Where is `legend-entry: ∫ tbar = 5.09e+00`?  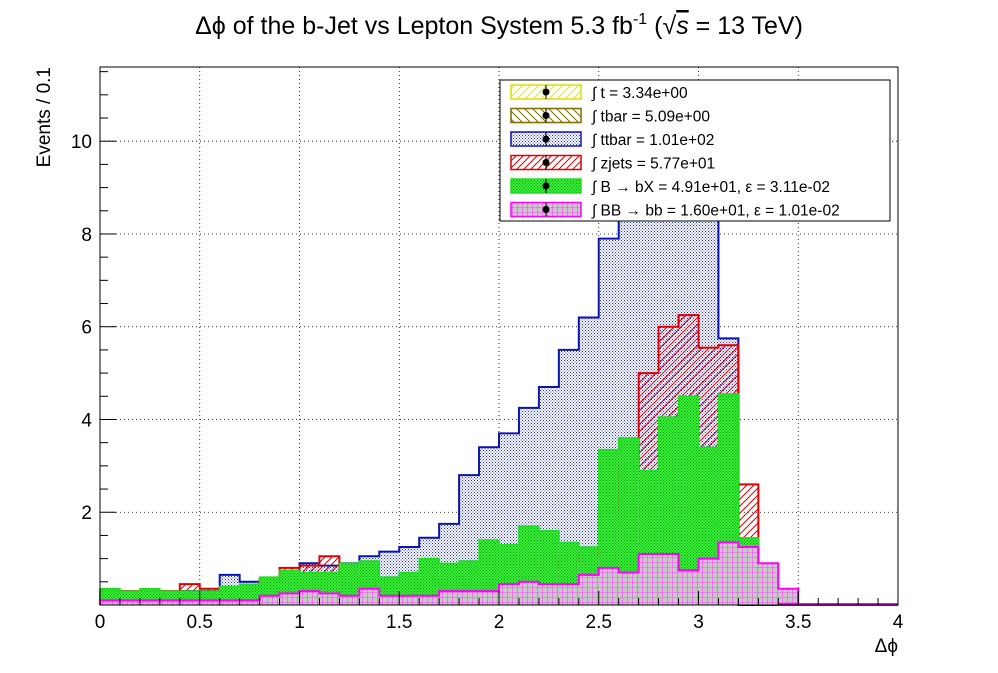
legend-entry: ∫ tbar = 5.09e+00 is located at coordinates (610, 116).